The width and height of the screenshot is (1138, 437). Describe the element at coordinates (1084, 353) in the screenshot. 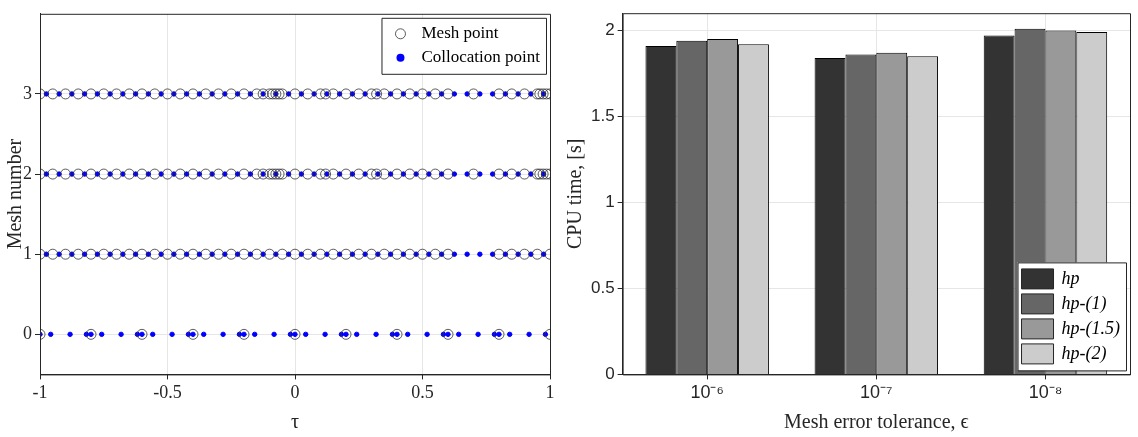

I see `legend-label: hp-(2)` at that location.